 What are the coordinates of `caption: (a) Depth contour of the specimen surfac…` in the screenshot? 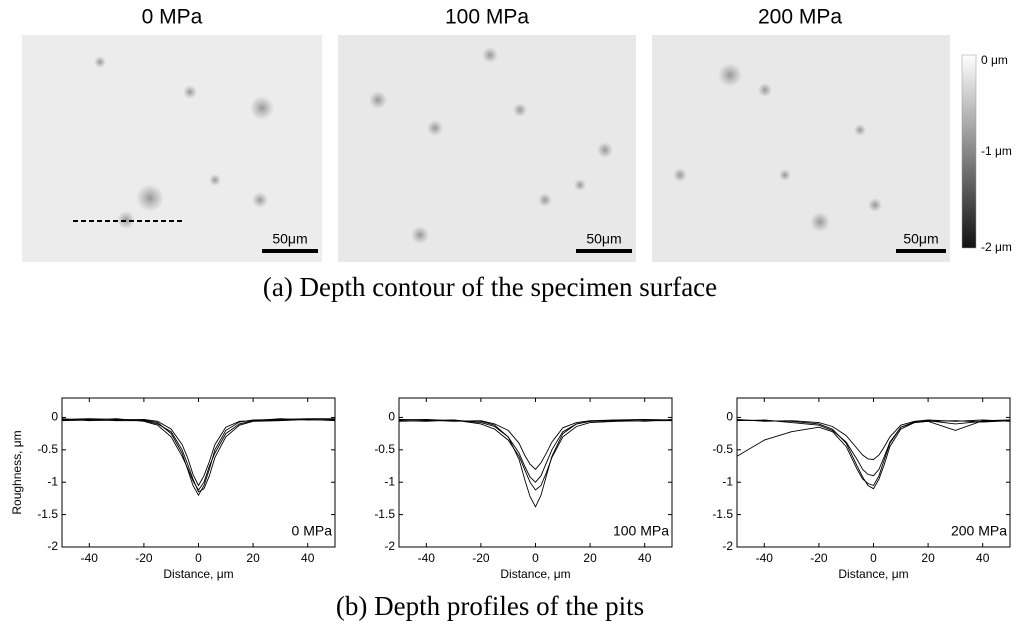 It's located at (490, 287).